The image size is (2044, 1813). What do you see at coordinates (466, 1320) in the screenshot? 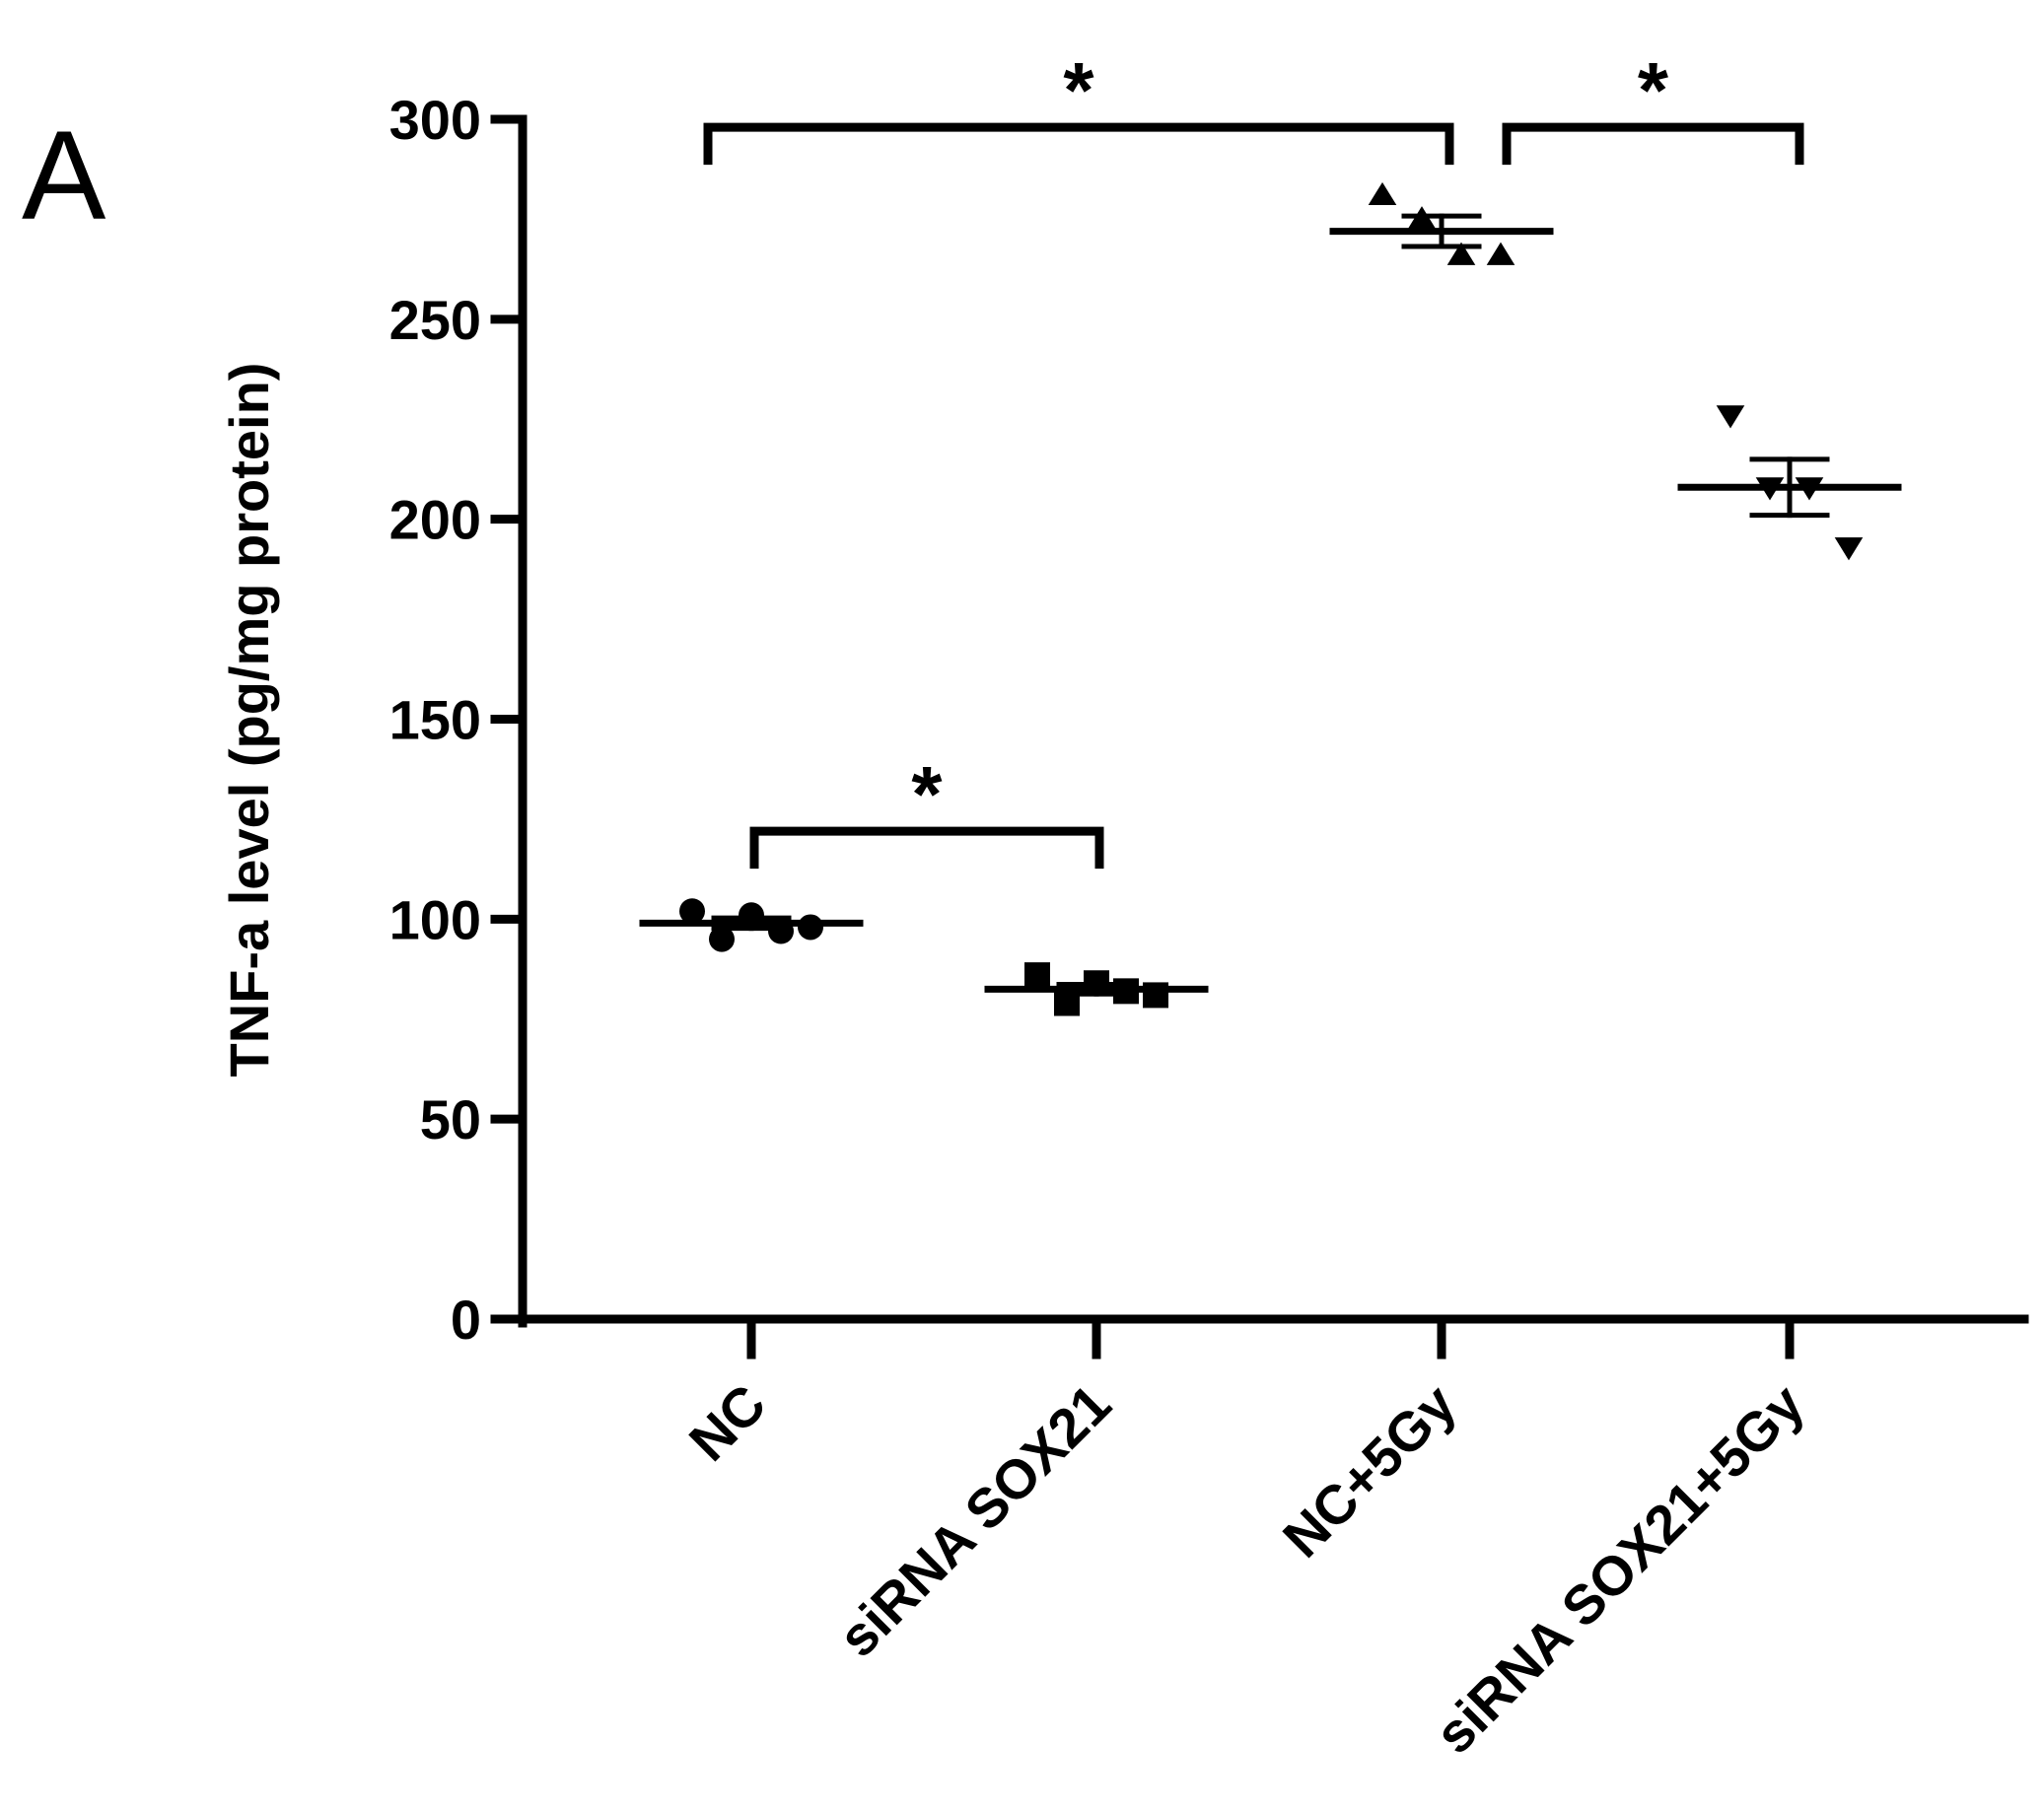
I see `y-tick-label-0: 0` at bounding box center [466, 1320].